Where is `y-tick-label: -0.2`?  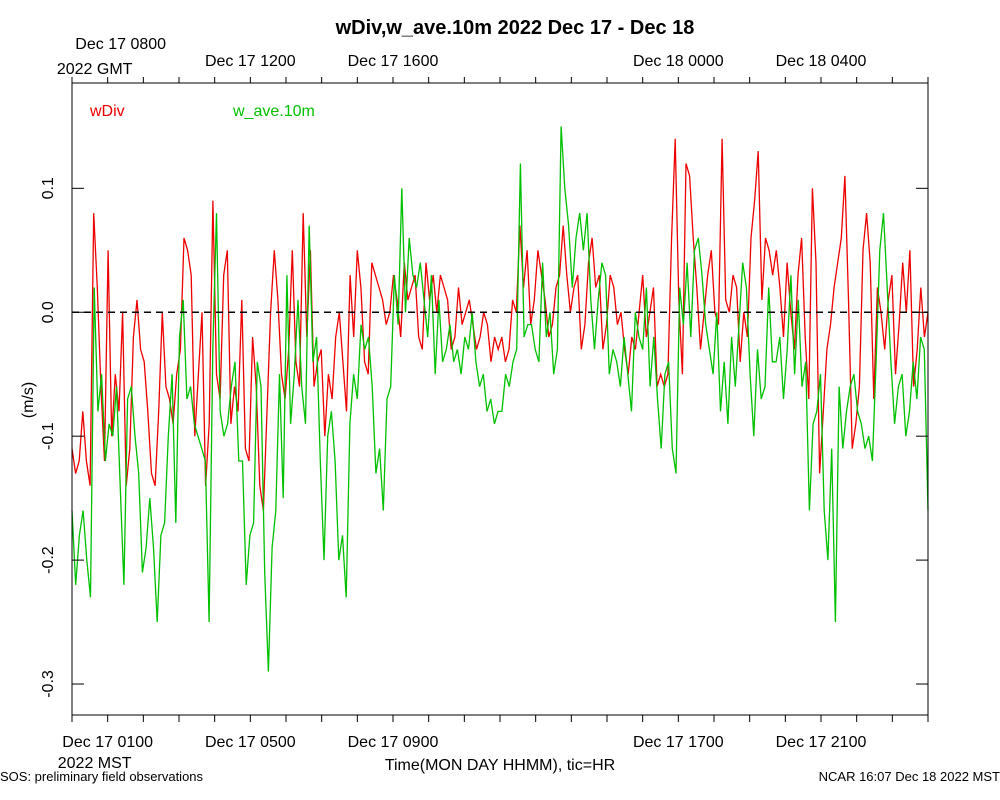
y-tick-label: -0.2 is located at coordinates (48, 560).